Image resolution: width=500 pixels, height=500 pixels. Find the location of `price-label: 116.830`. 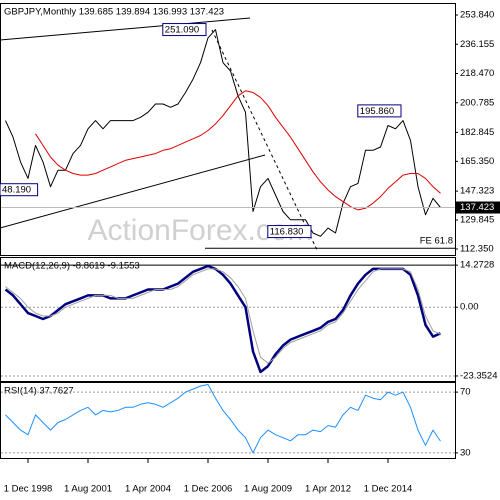

price-label: 116.830 is located at coordinates (287, 232).